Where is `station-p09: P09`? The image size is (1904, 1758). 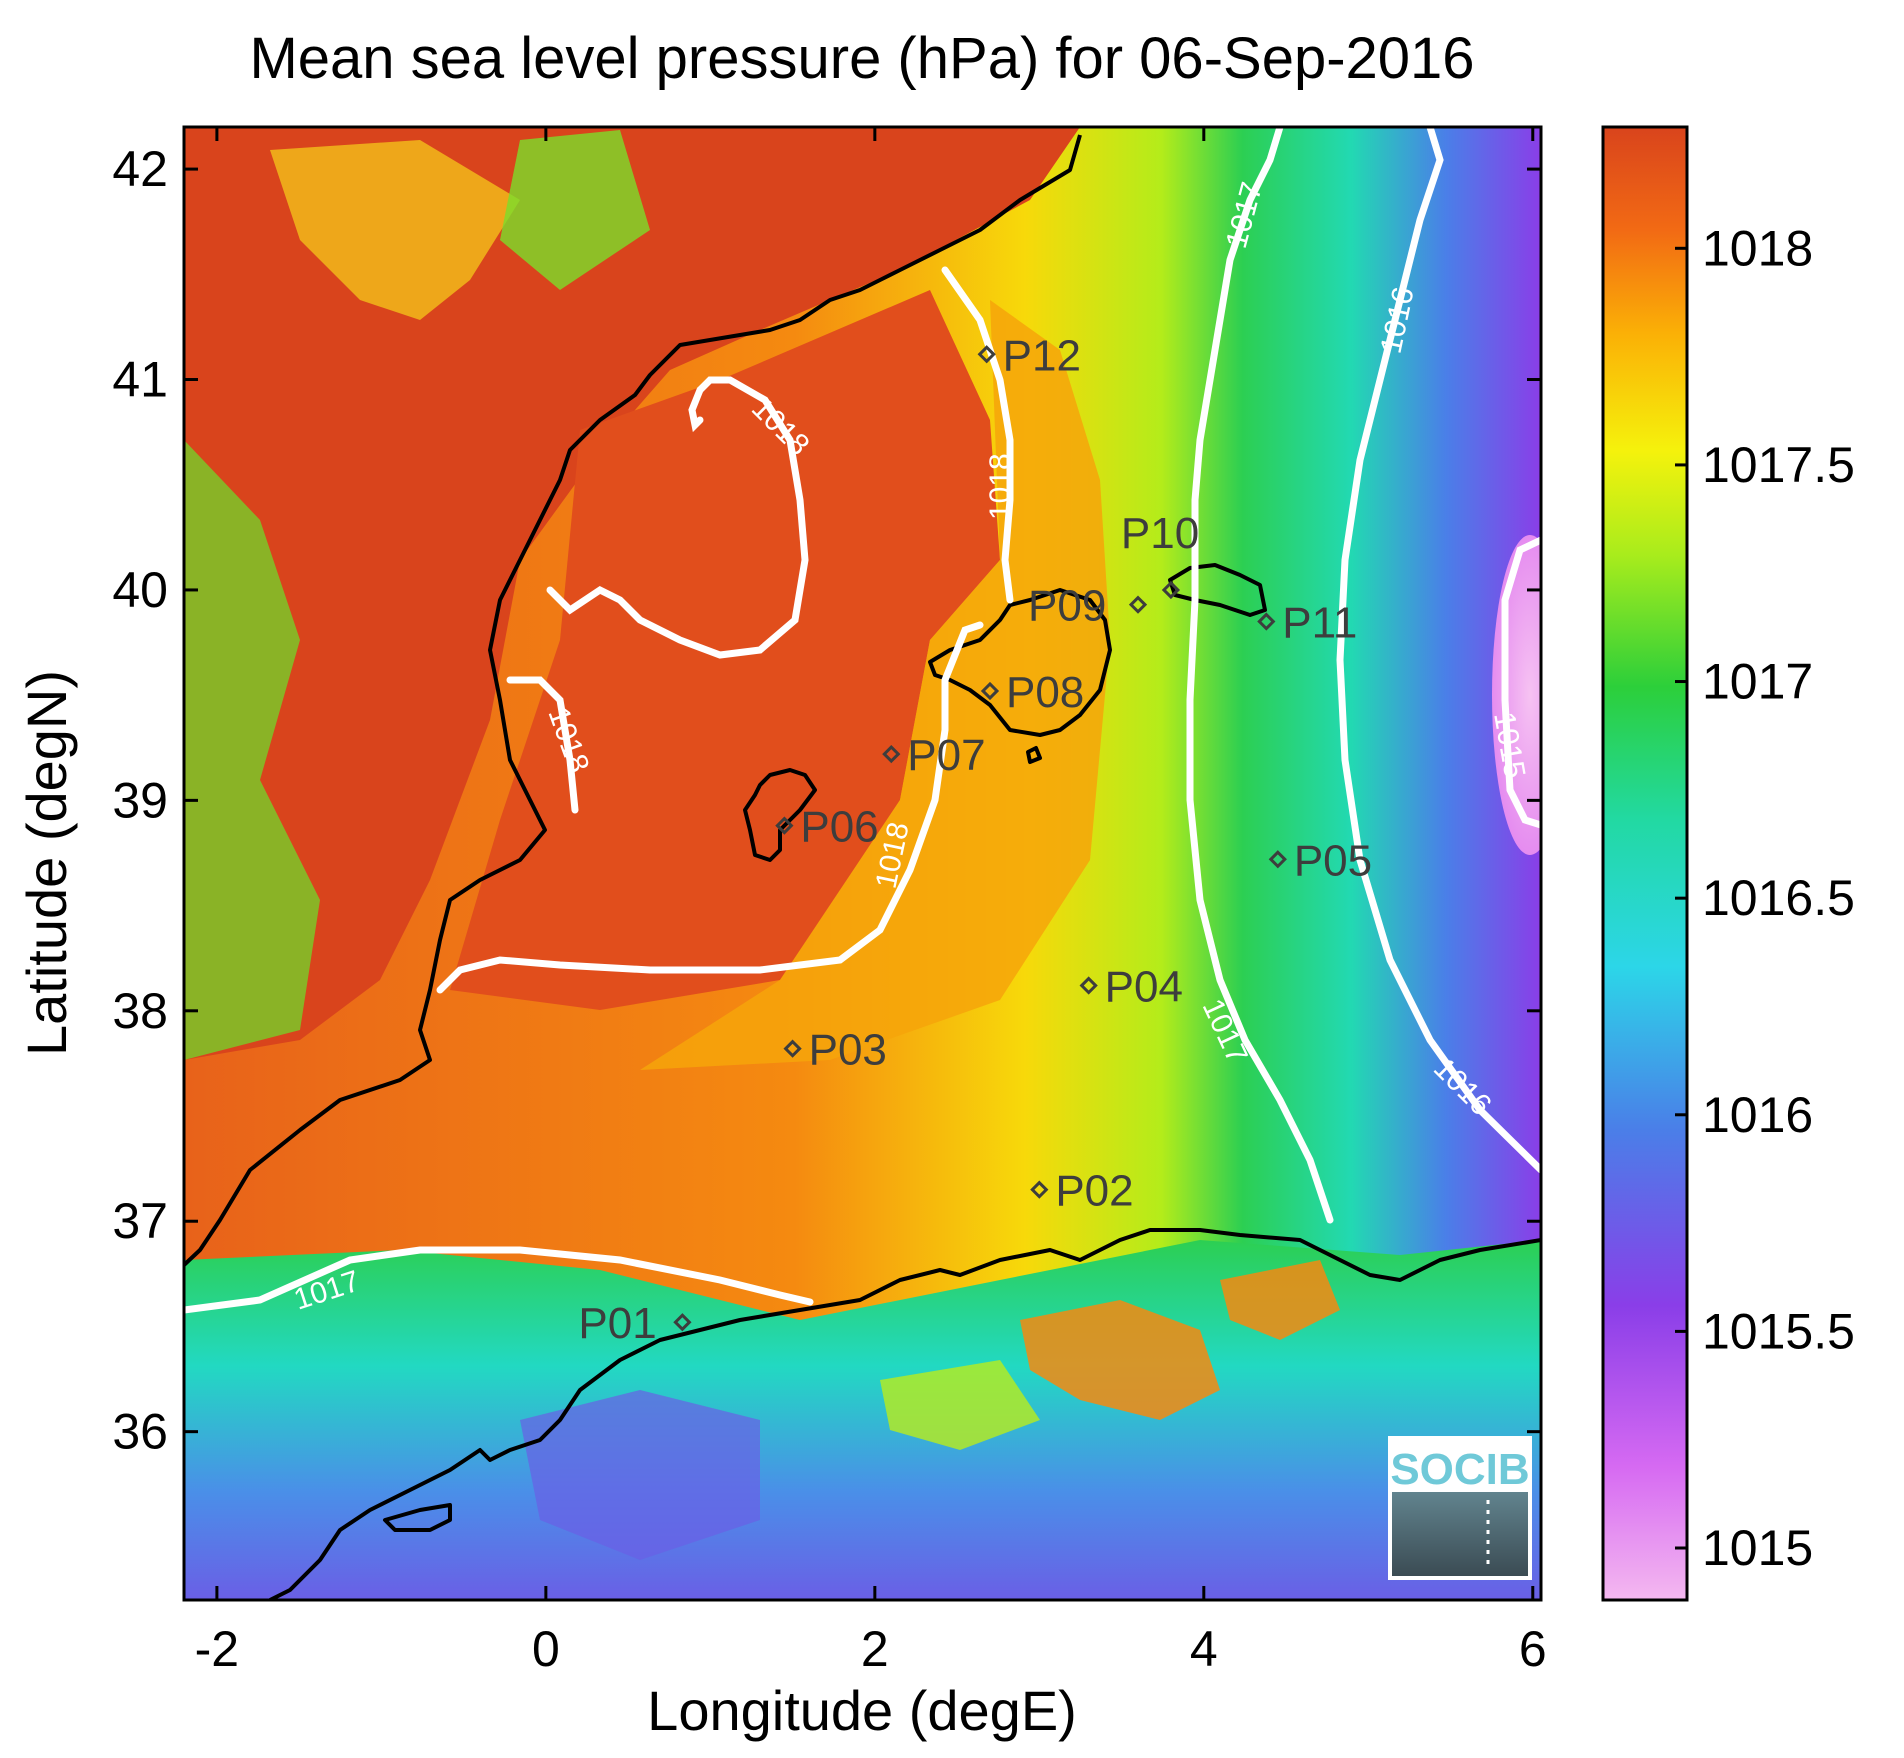 station-p09: P09 is located at coordinates (1088, 606).